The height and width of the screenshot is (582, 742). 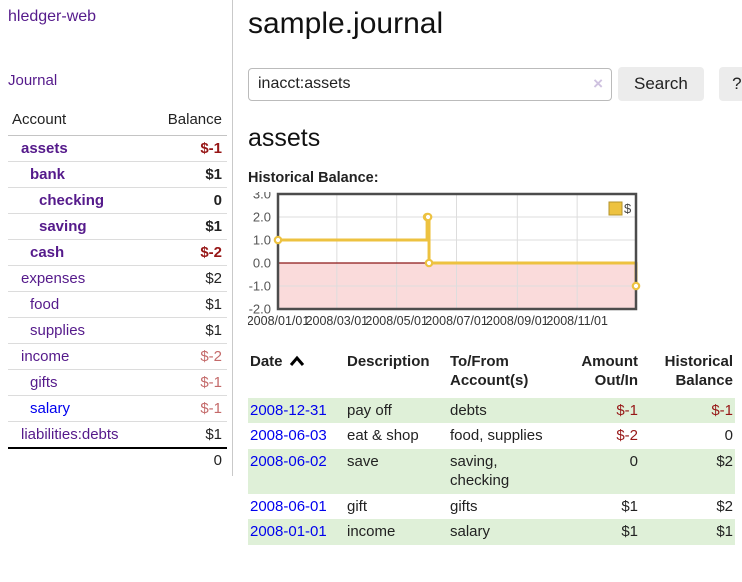 What do you see at coordinates (47, 252) in the screenshot?
I see `account-link-cash: cash` at bounding box center [47, 252].